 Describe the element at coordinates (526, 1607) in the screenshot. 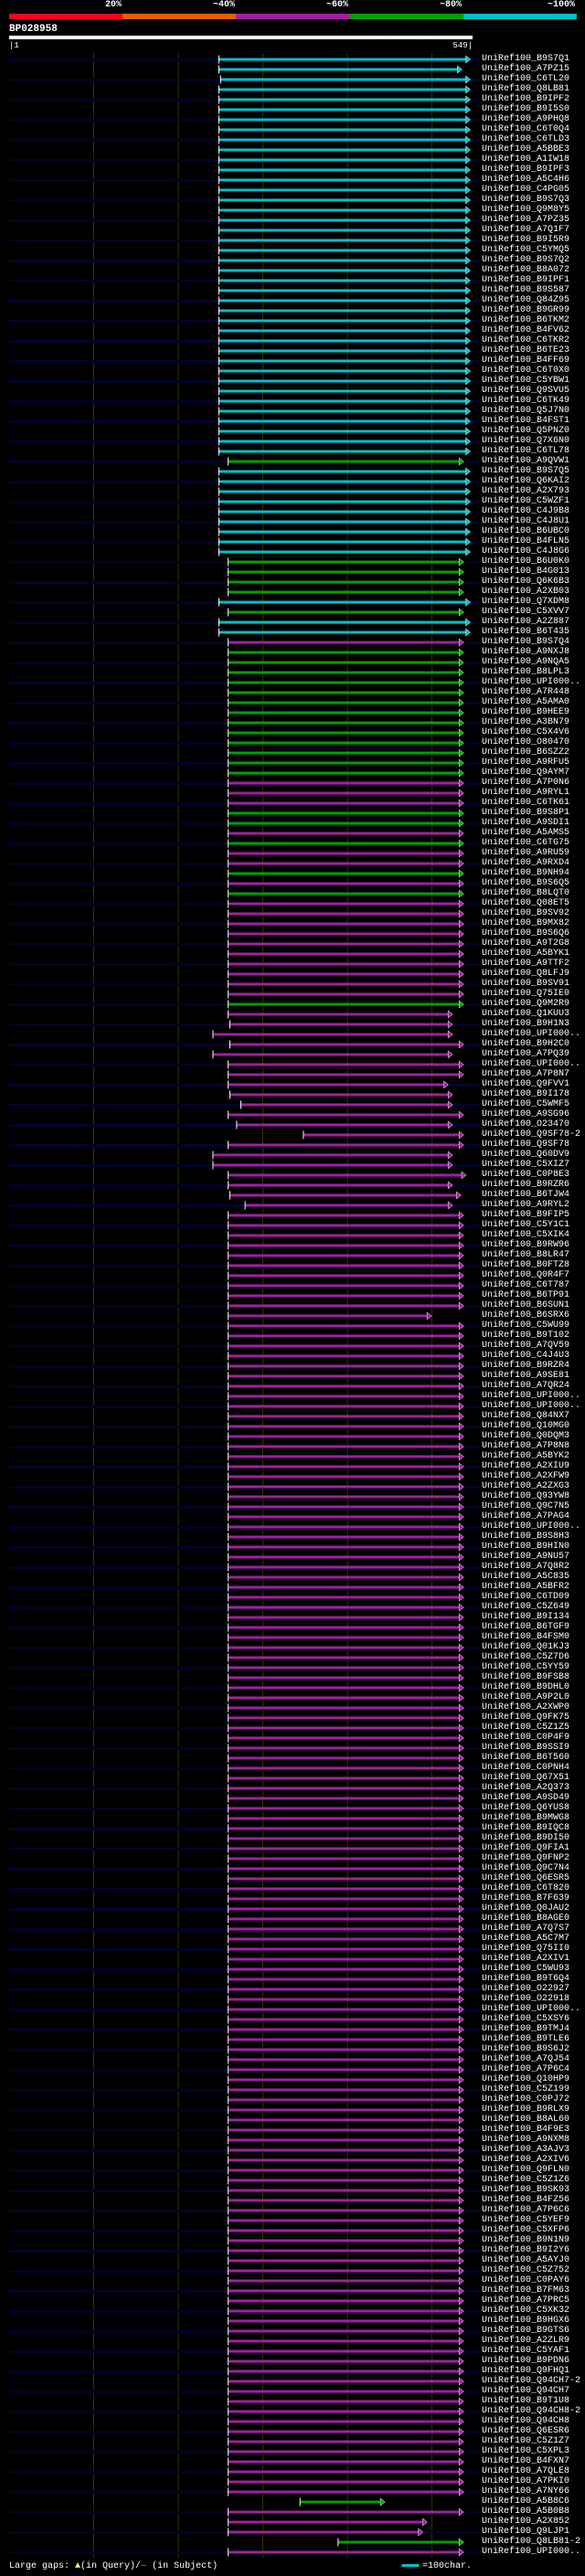

I see `hit-label: UniRef100_C5Z649` at that location.